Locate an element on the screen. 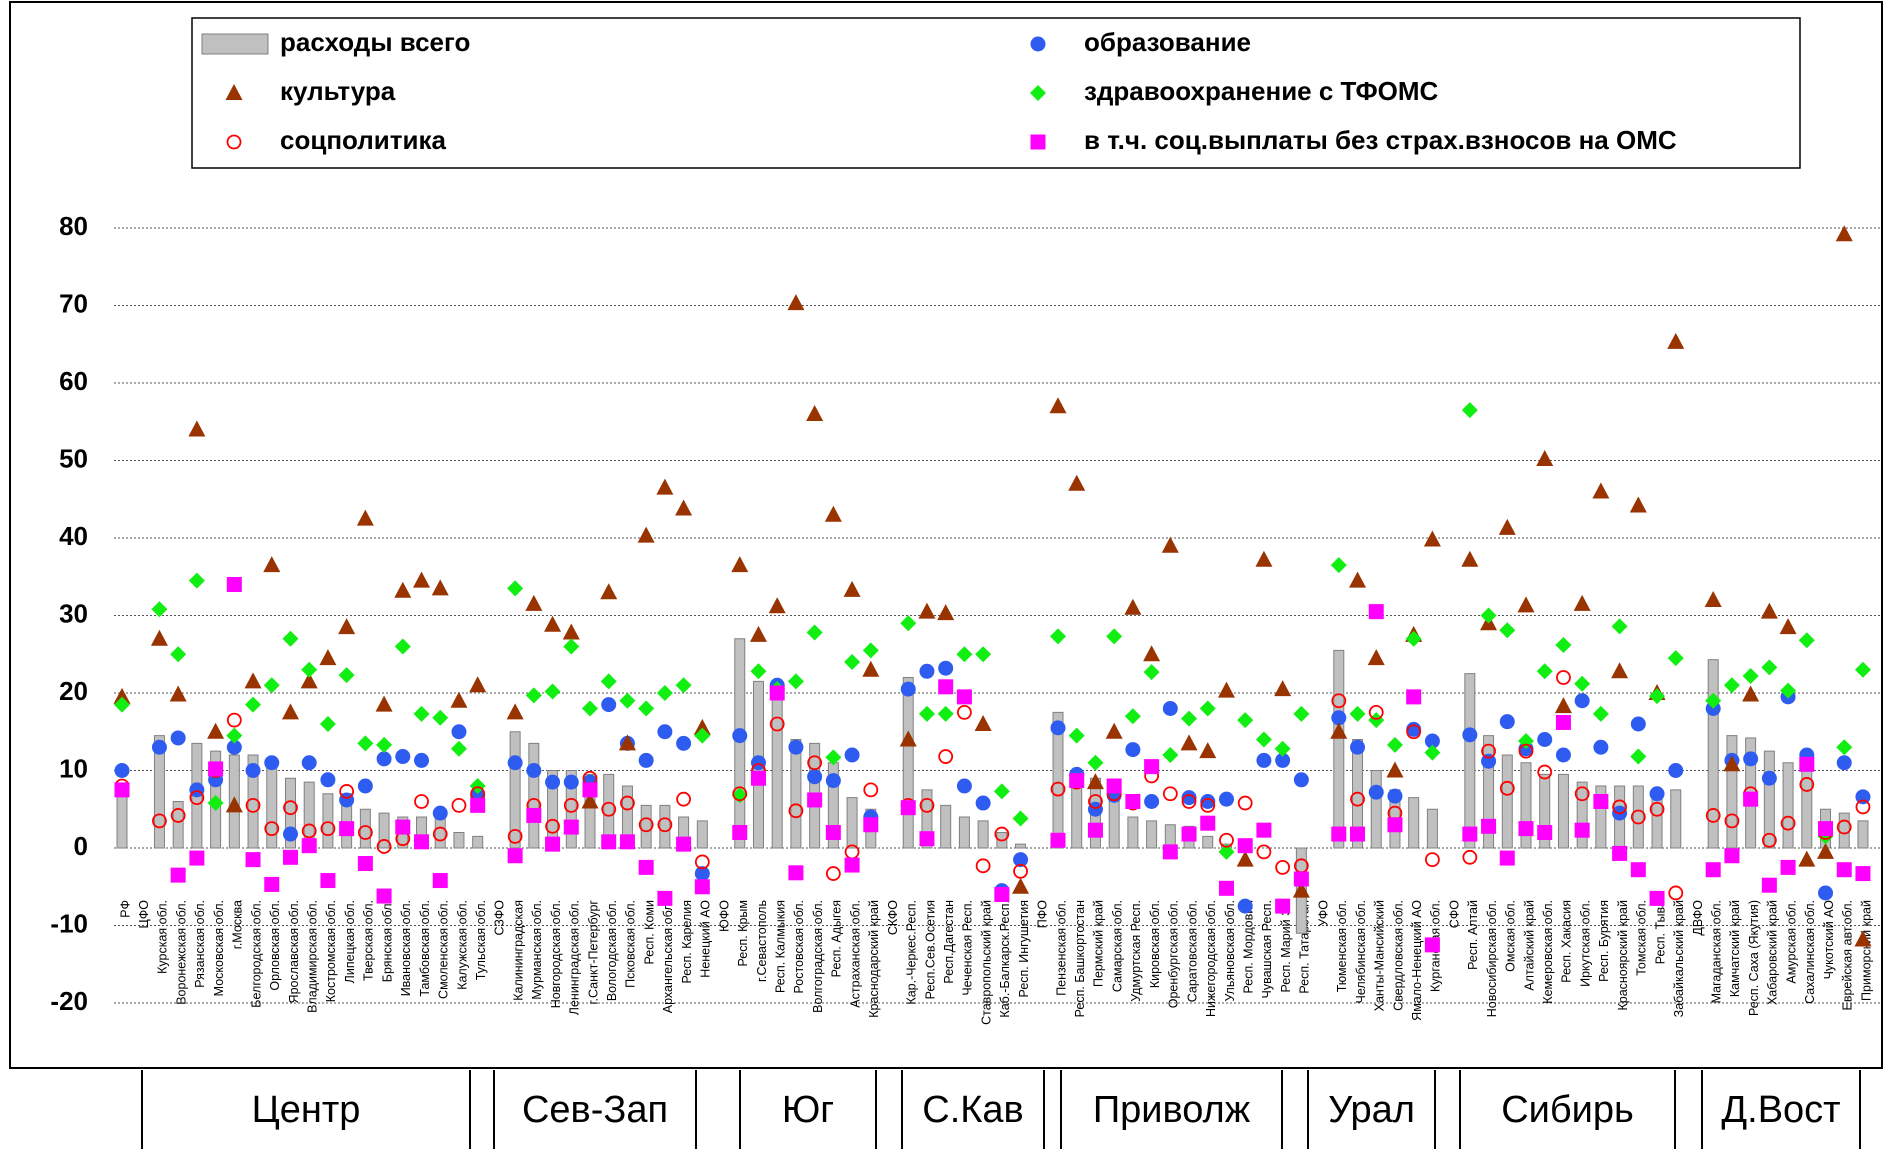  x-tick-label: Новгородская обл. is located at coordinates (556, 954).